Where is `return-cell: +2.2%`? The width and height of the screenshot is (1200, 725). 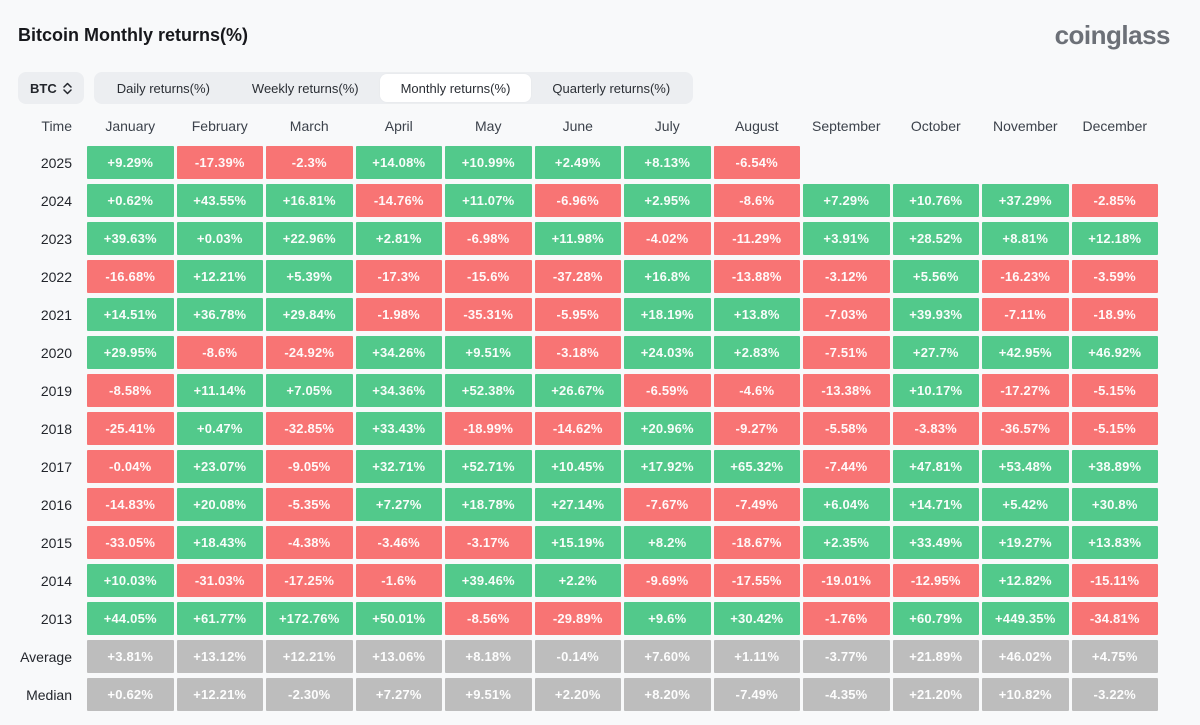 return-cell: +2.2% is located at coordinates (577, 580).